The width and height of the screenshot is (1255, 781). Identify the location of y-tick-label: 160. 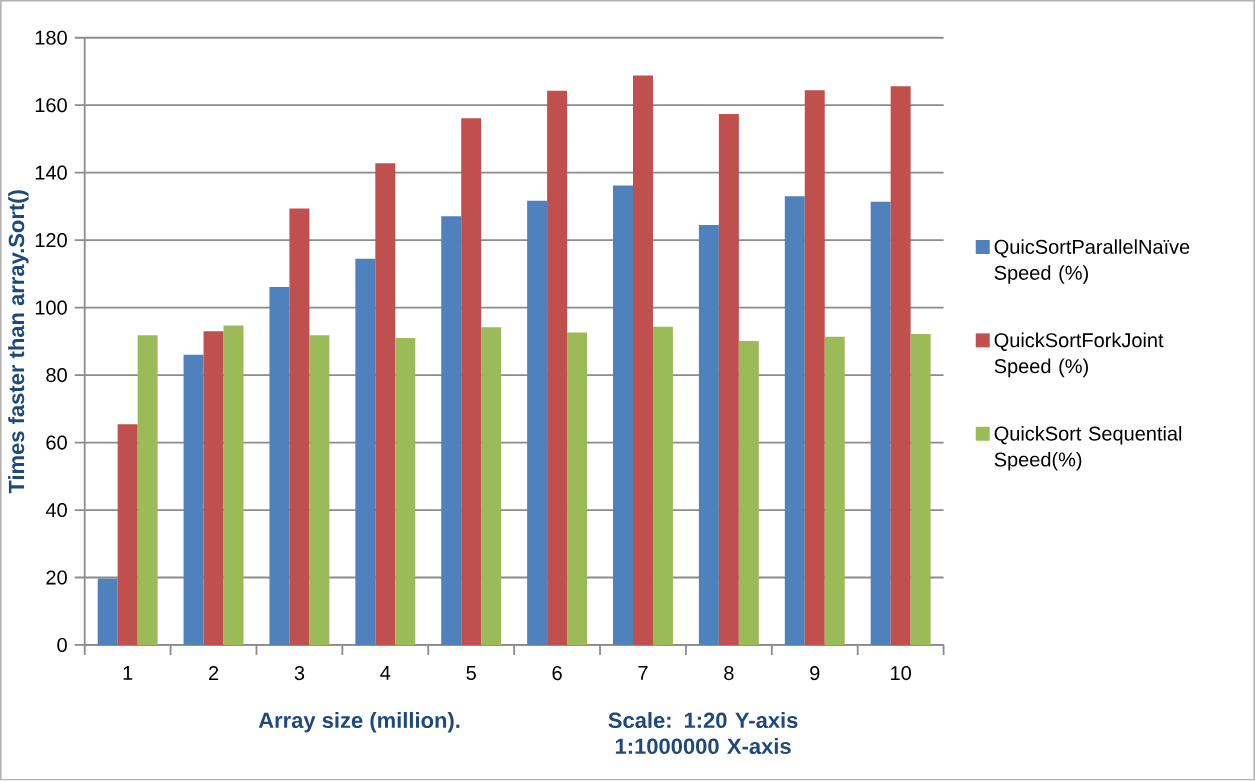
(51, 105).